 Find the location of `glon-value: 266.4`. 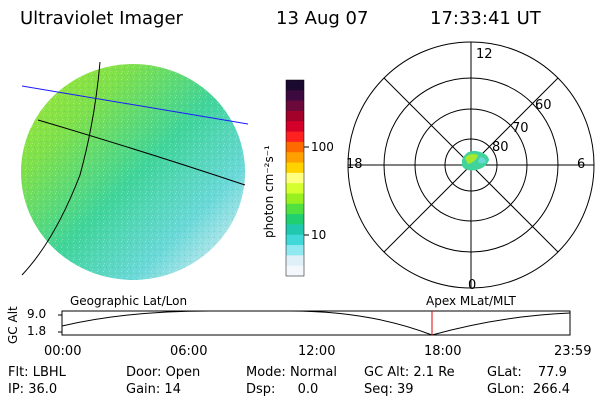

glon-value: 266.4 is located at coordinates (551, 389).